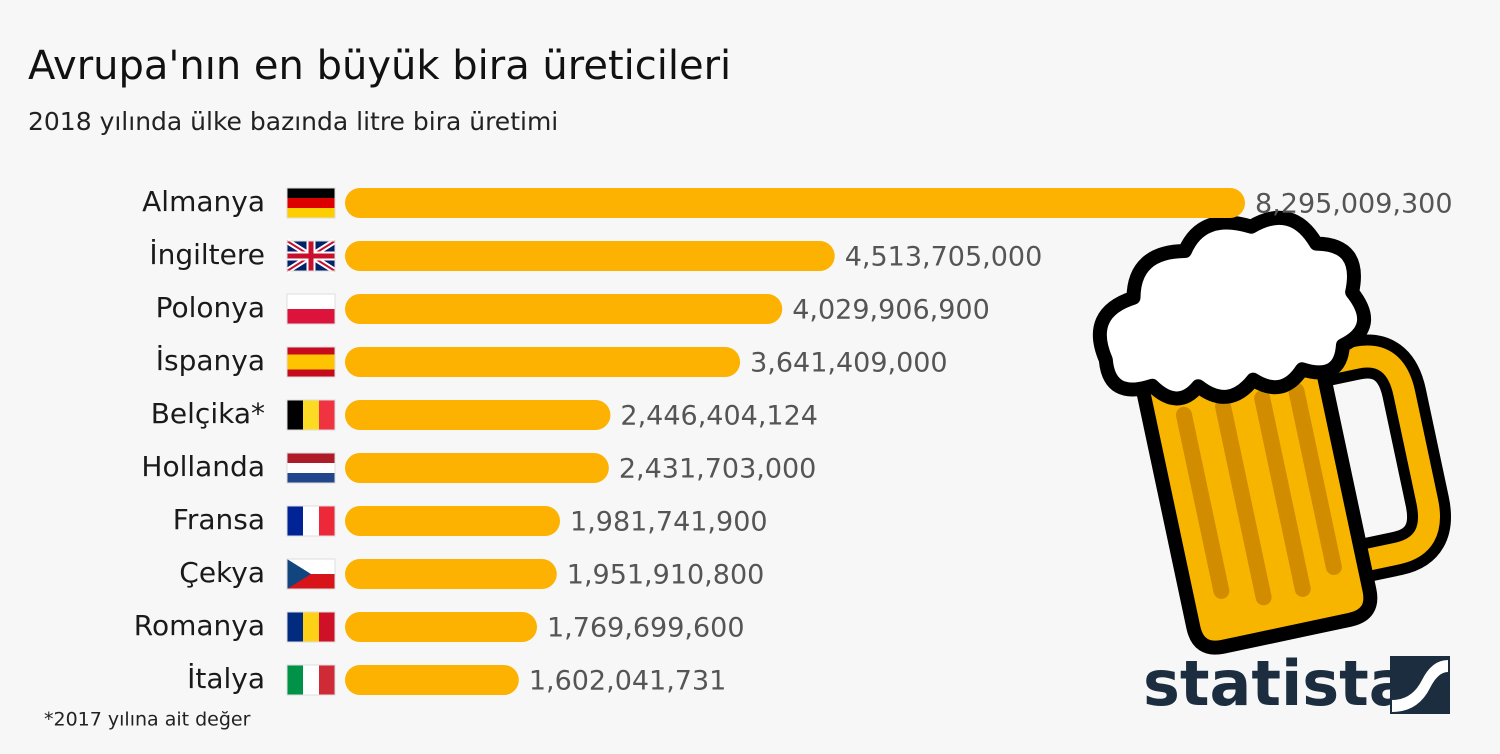  I want to click on logo-icon, so click(1420, 685).